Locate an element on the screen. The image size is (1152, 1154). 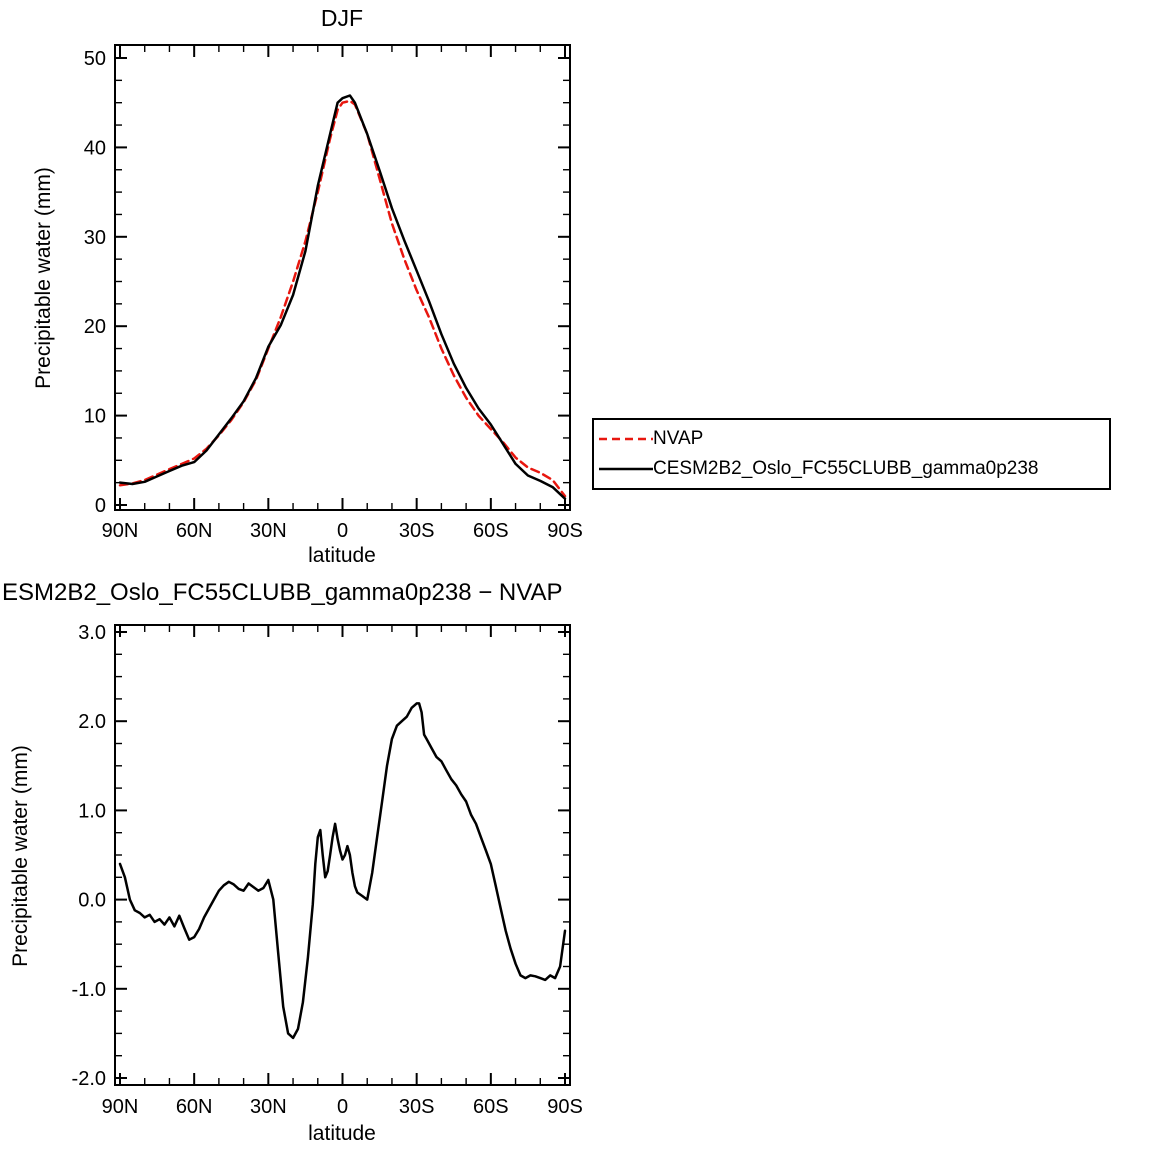
legend: NVAP CESM2B2_Oslo_FC55CLUBB_gamma0p238 is located at coordinates (851, 454).